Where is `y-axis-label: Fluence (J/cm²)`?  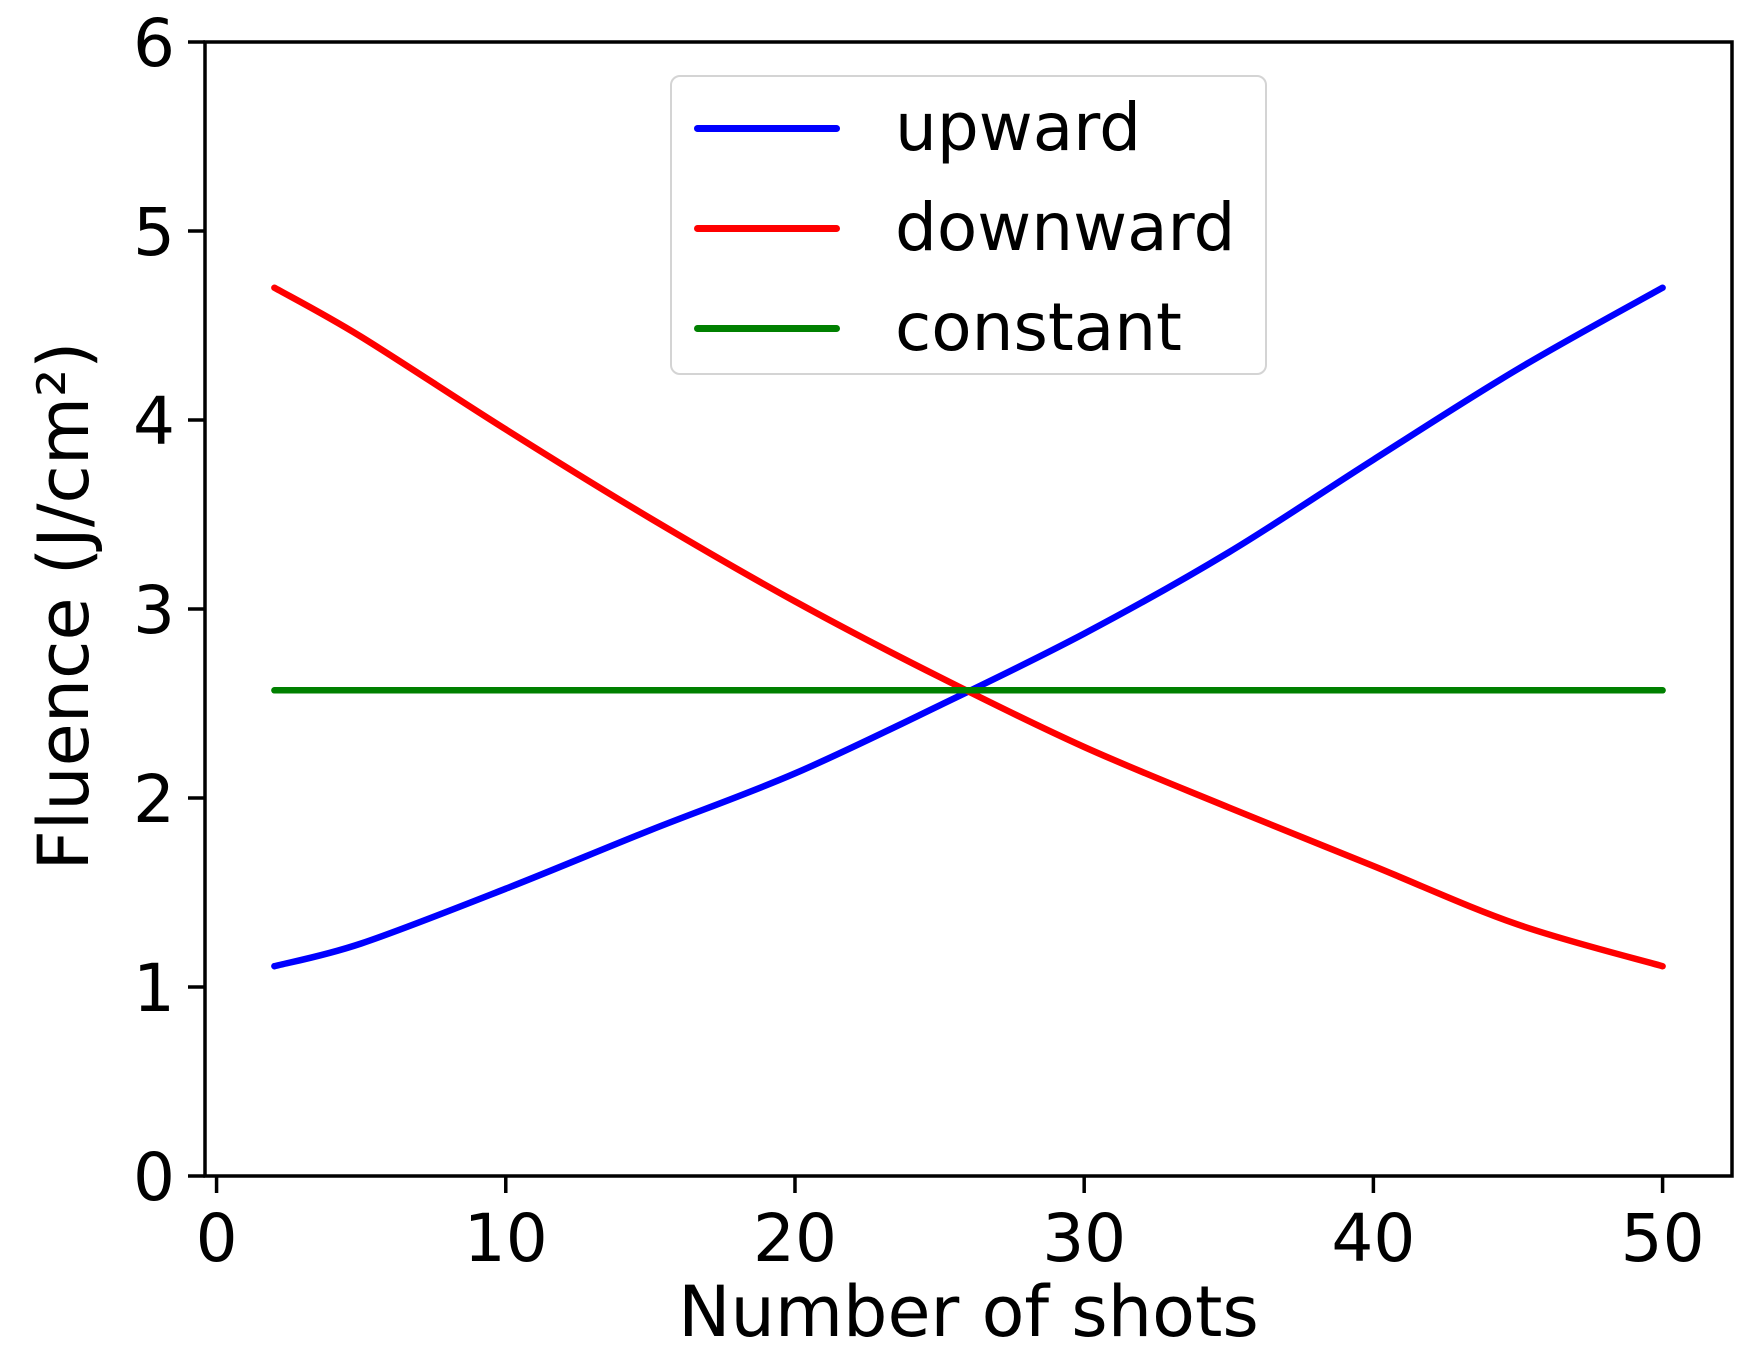
y-axis-label: Fluence (J/cm²) is located at coordinates (64, 606).